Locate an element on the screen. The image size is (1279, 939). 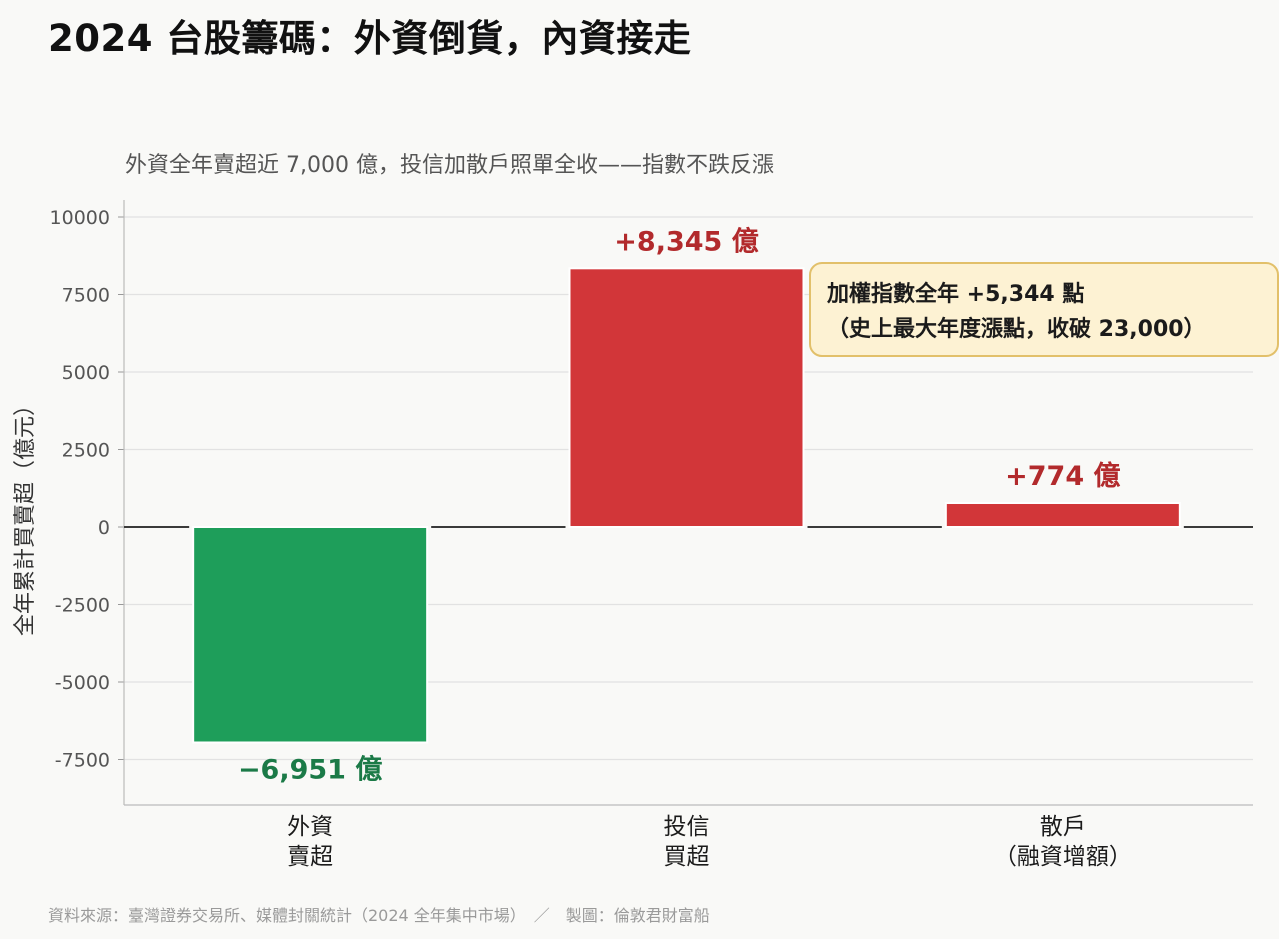
y-tick-label: -2500 is located at coordinates (82, 606).